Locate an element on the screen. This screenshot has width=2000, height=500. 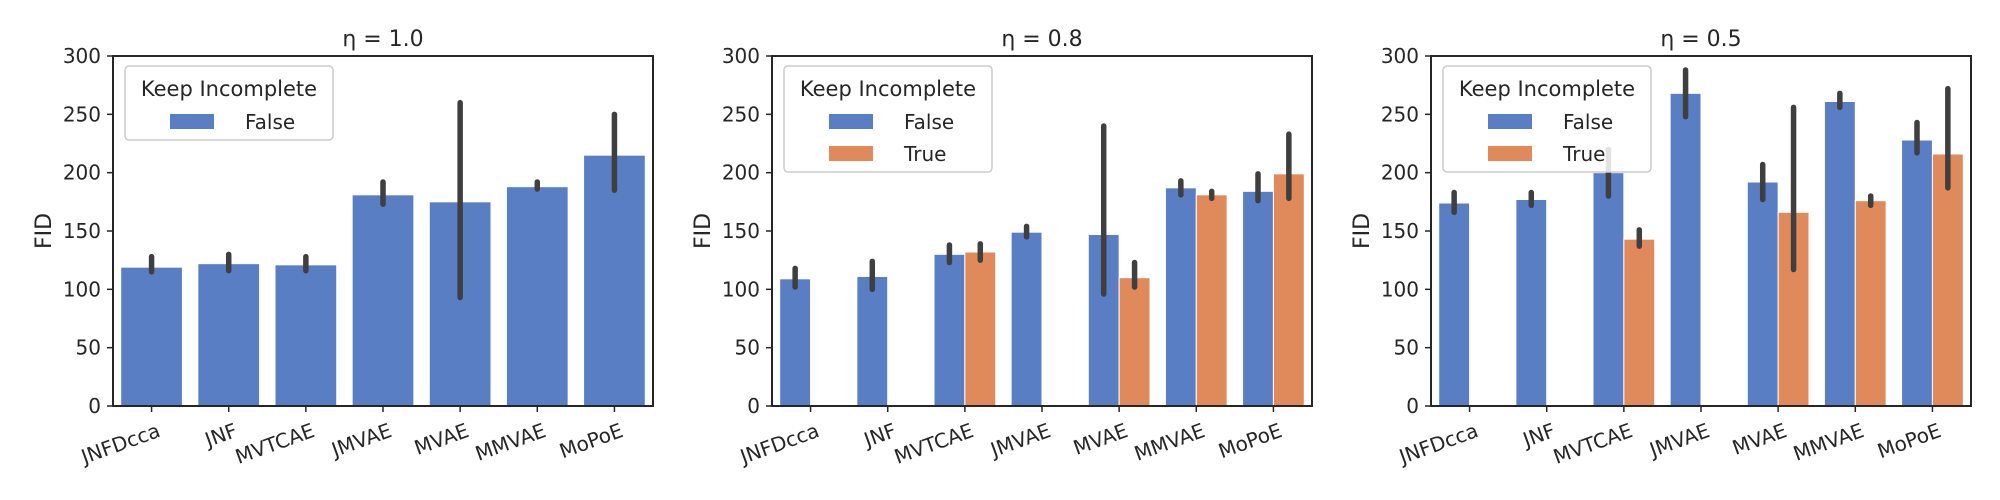
subplot-title: η = 0.5 is located at coordinates (1700, 39).